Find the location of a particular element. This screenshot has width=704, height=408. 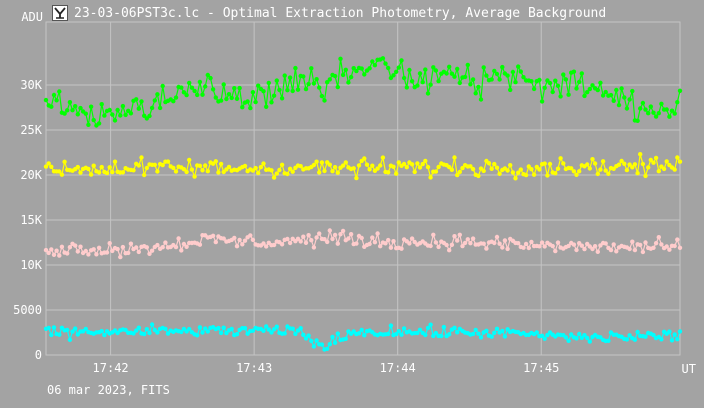

y-tick-label: 0 is located at coordinates (38, 355).